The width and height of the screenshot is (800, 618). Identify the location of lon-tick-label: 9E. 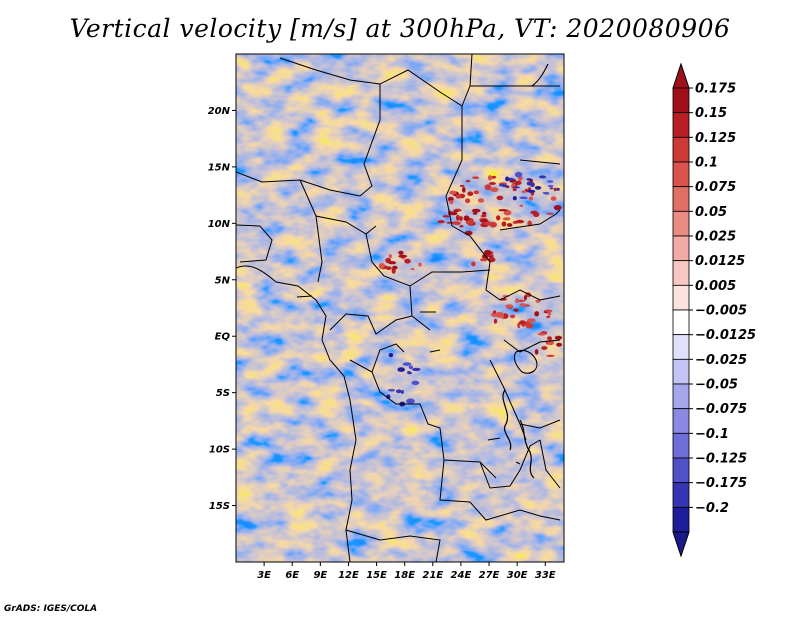
(320, 575).